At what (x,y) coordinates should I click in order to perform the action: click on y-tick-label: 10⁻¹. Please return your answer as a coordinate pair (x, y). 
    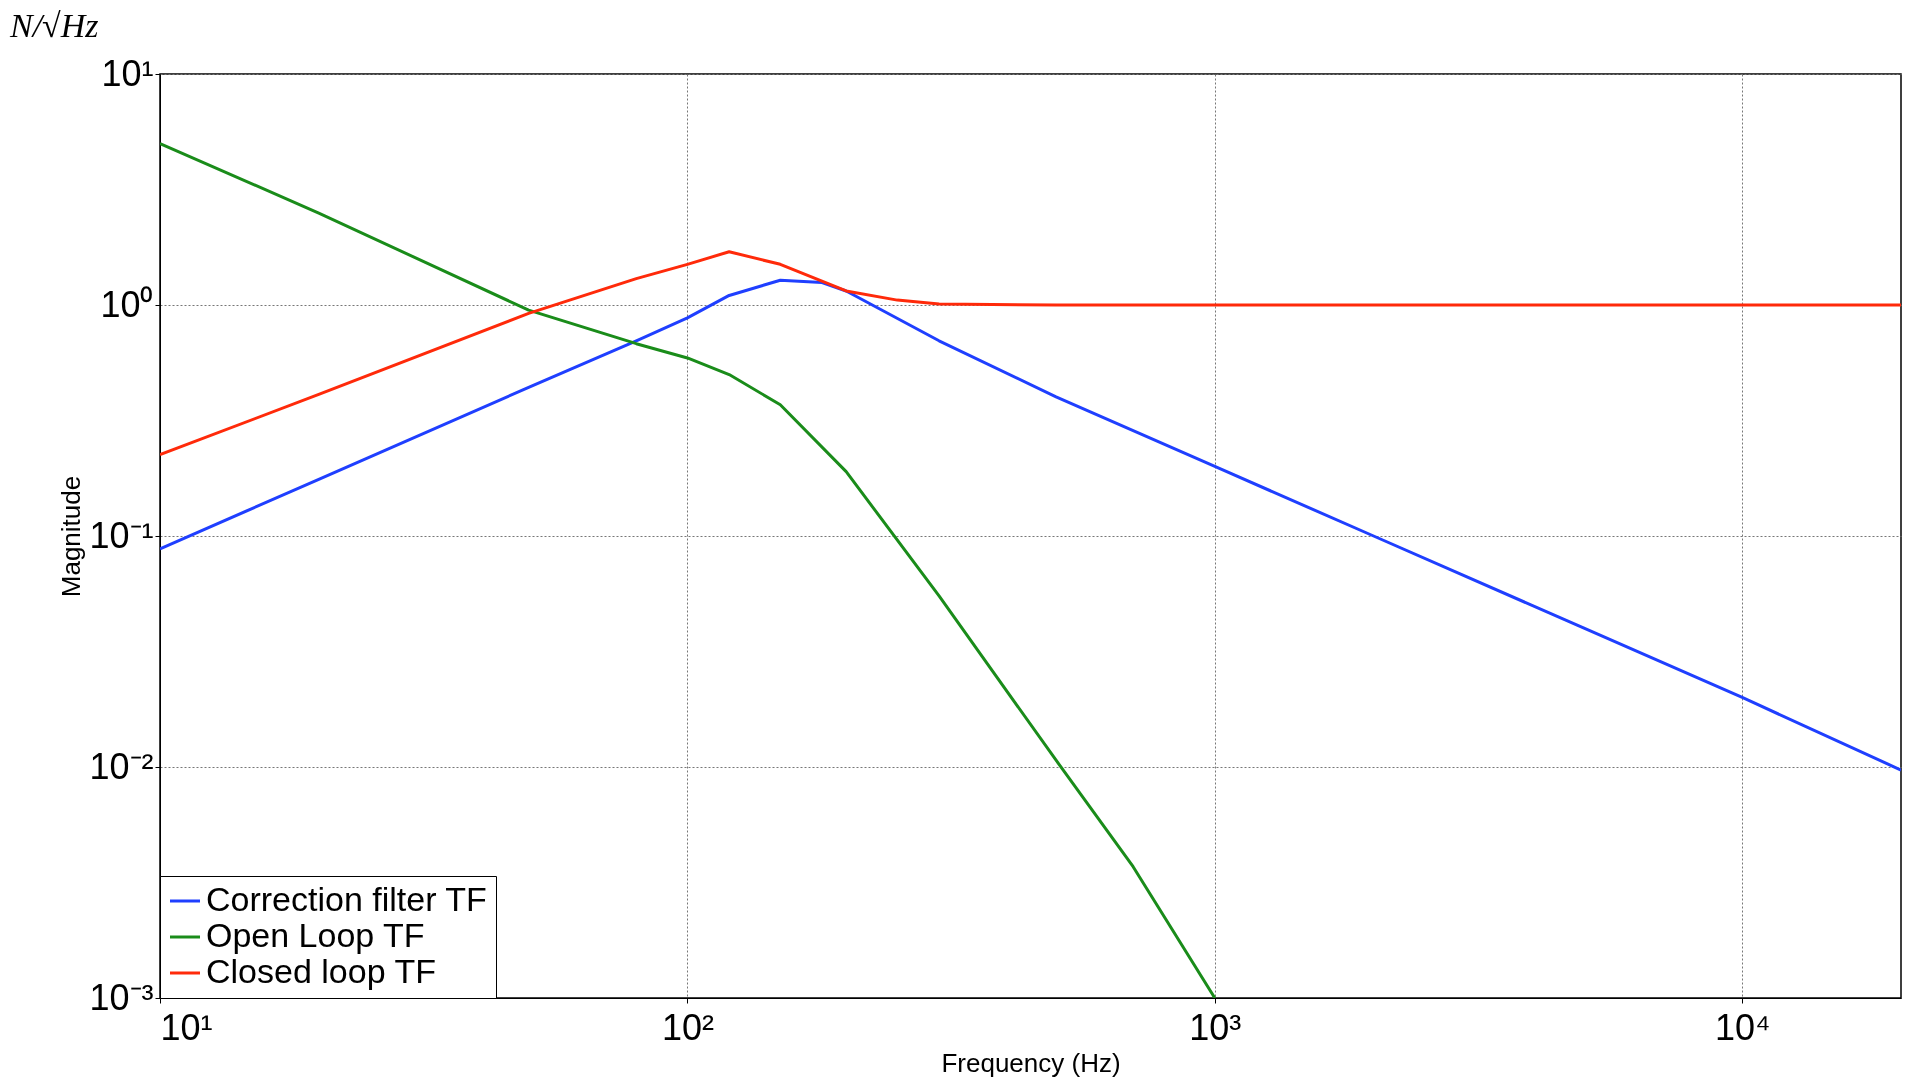
    Looking at the image, I should click on (121, 535).